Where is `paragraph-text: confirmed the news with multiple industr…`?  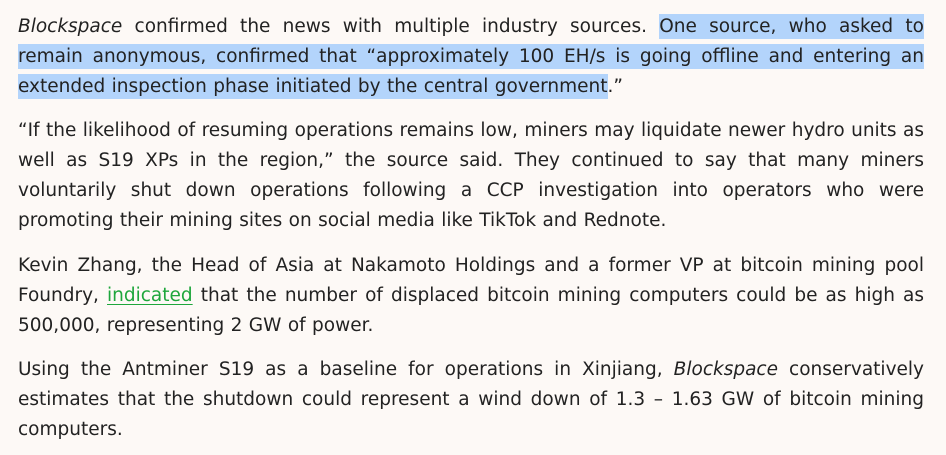 paragraph-text: confirmed the news with multiple industr… is located at coordinates (391, 26).